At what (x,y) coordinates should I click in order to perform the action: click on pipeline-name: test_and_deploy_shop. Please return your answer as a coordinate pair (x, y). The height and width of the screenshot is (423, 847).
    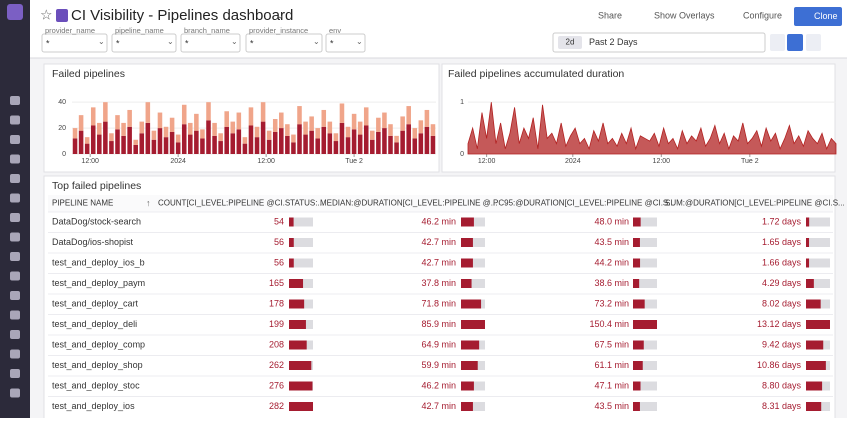
    Looking at the image, I should click on (97, 365).